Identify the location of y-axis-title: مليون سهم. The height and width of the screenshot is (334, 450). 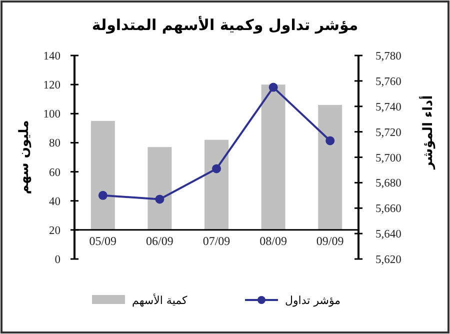
(24, 157).